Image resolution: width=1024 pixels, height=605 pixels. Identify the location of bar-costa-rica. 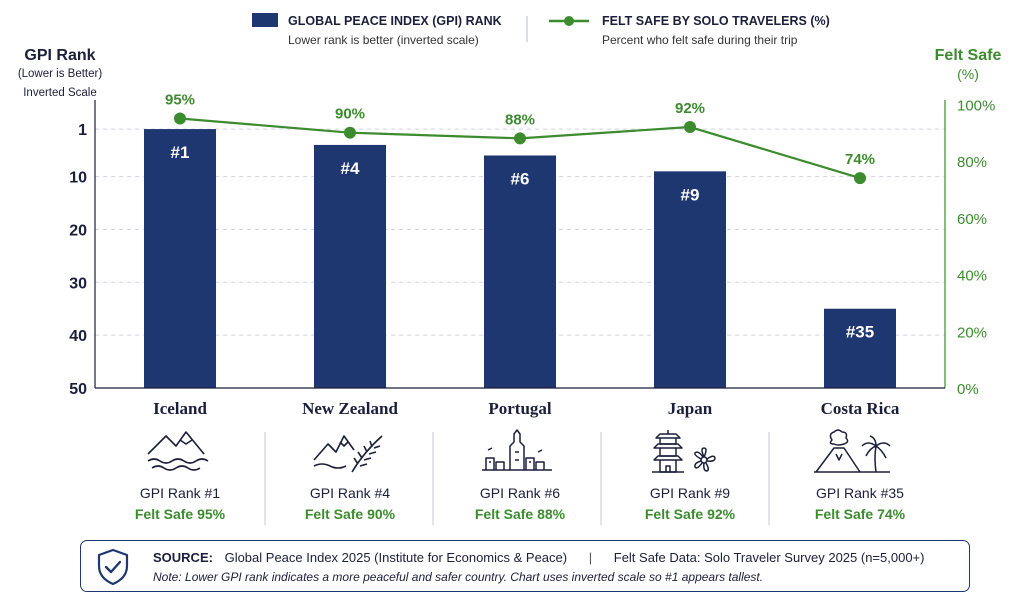
(860, 348).